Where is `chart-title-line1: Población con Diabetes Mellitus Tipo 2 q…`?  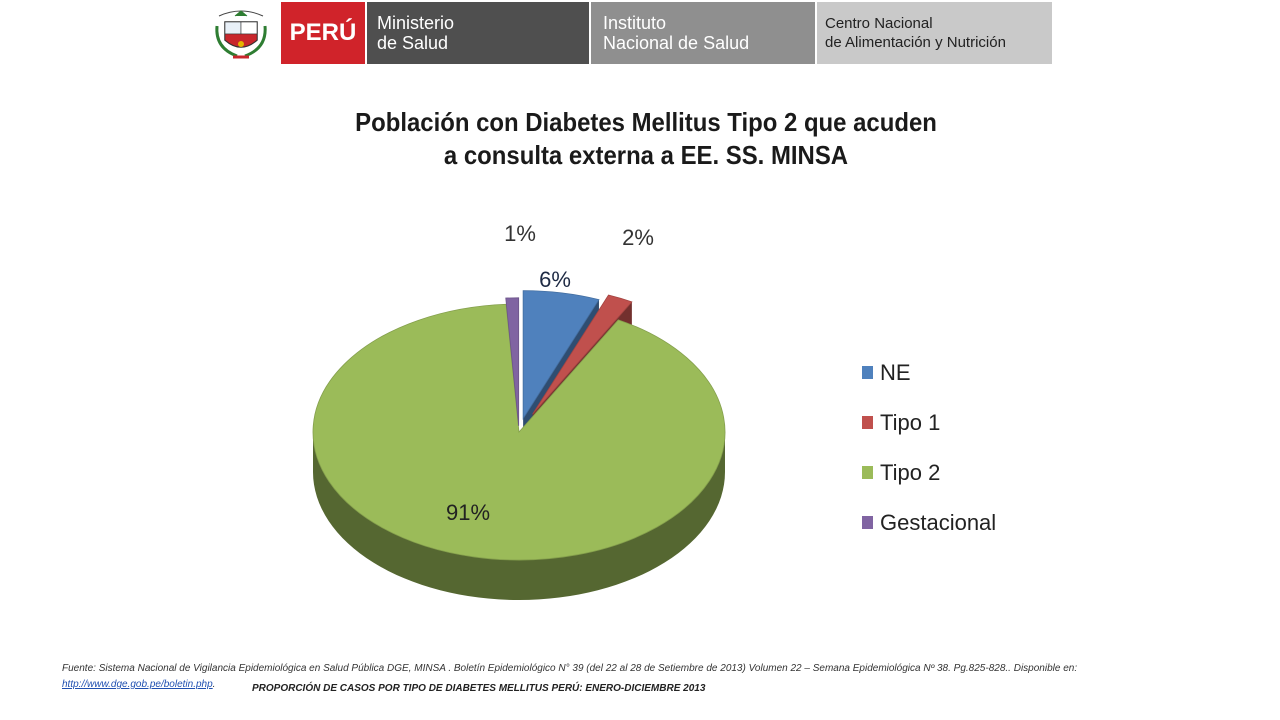 chart-title-line1: Población con Diabetes Mellitus Tipo 2 q… is located at coordinates (646, 122).